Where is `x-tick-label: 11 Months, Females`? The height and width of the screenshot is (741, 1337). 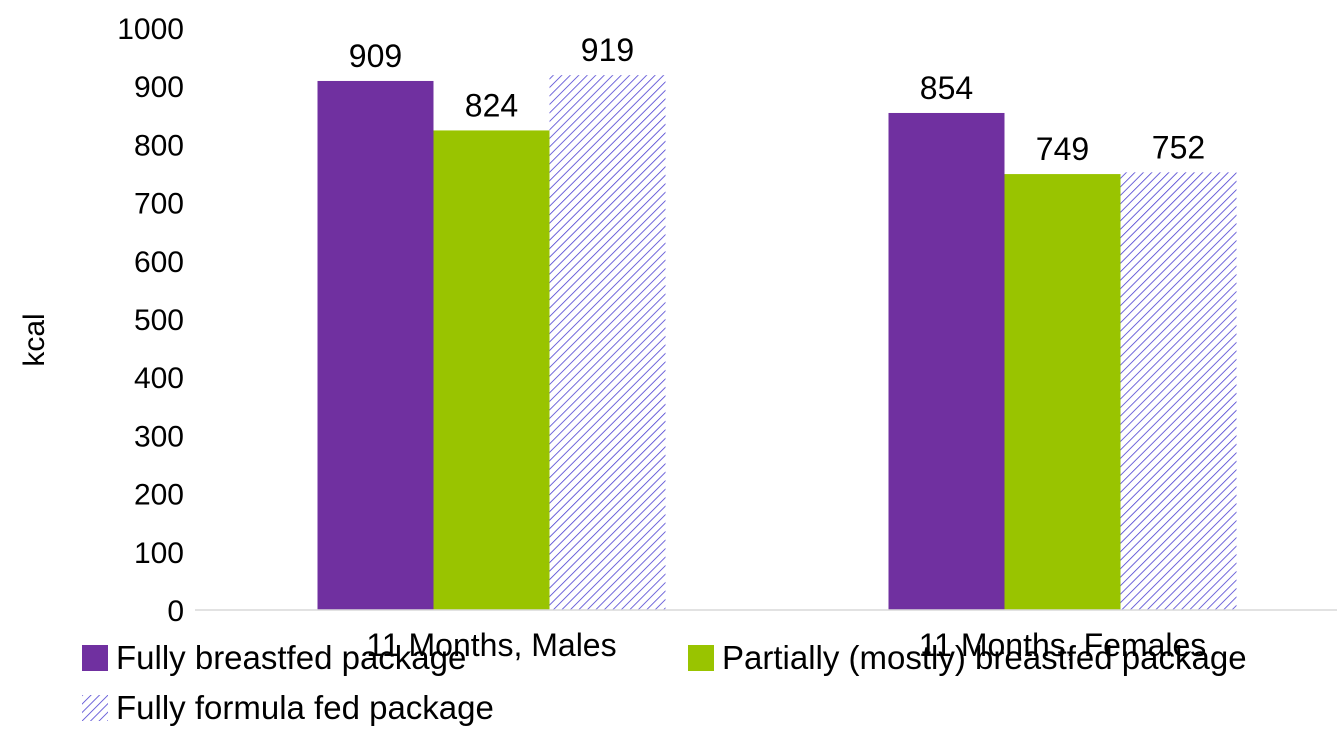
x-tick-label: 11 Months, Females is located at coordinates (1063, 645).